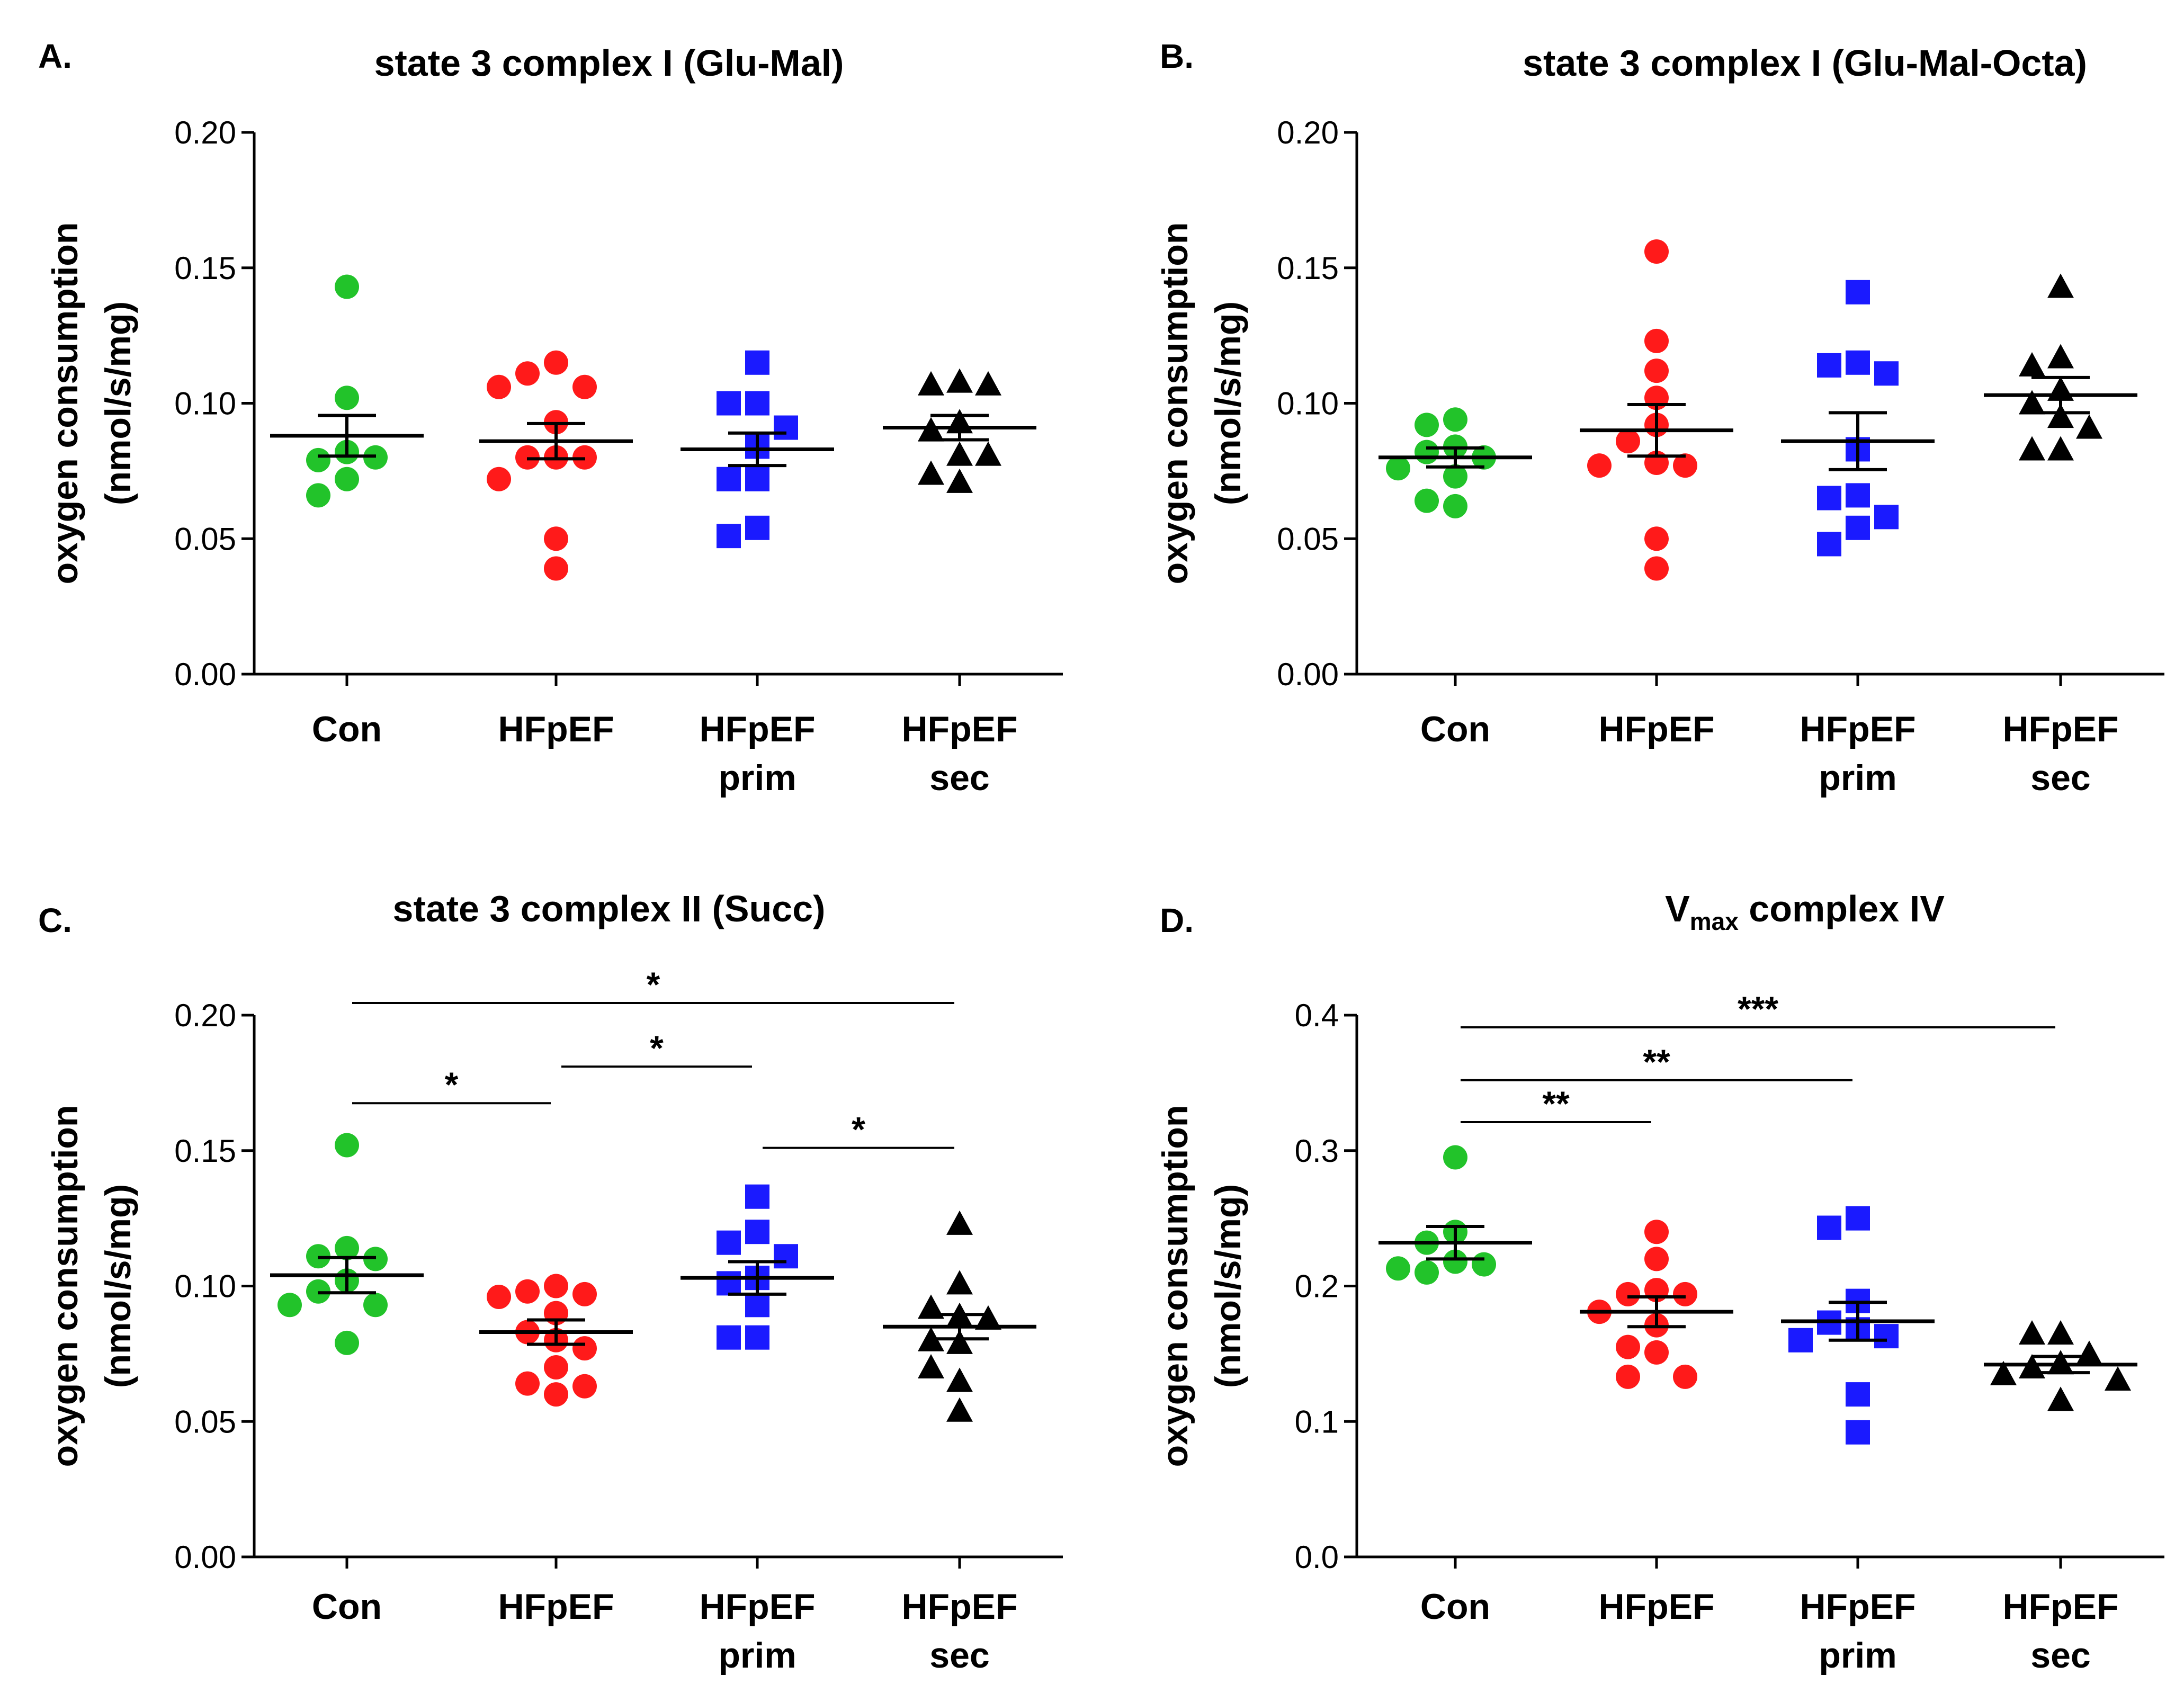 Image resolution: width=2184 pixels, height=1693 pixels. Describe the element at coordinates (1455, 1607) in the screenshot. I see `x-tick-label: Con` at that location.